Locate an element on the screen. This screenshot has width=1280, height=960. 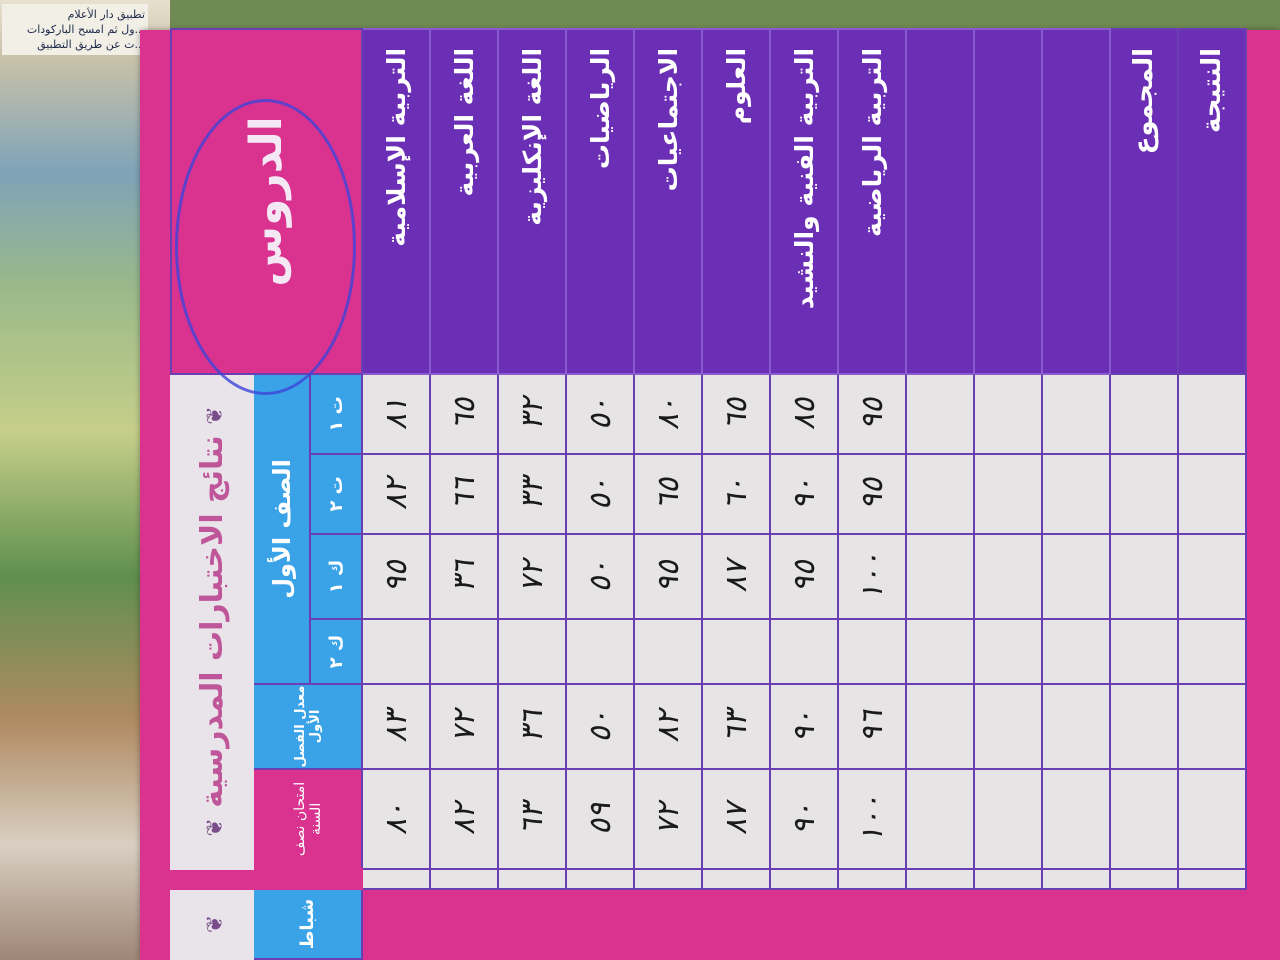
month-header: ك ٢ is located at coordinates (336, 651).